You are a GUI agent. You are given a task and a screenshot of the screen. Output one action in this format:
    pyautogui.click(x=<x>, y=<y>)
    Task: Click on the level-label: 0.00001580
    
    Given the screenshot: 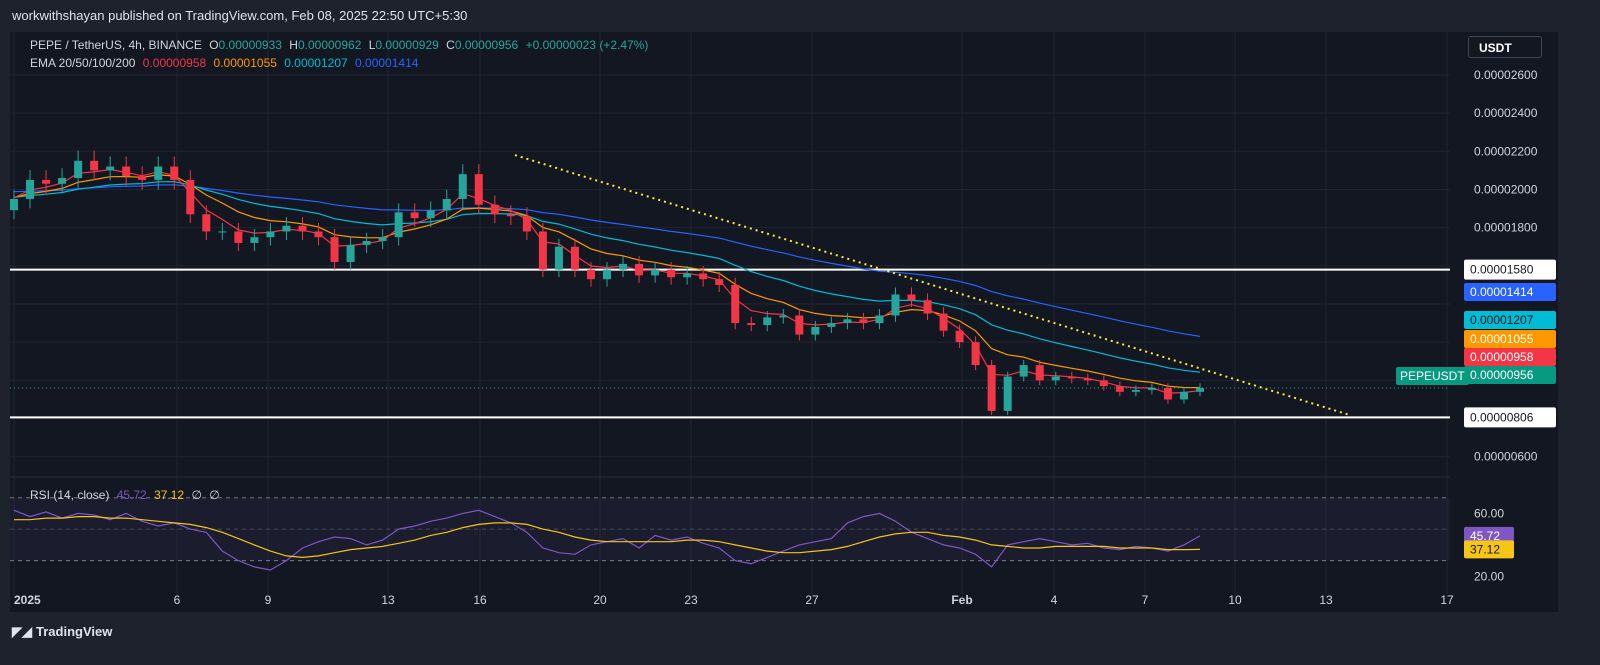 What is the action you would take?
    pyautogui.click(x=1502, y=270)
    